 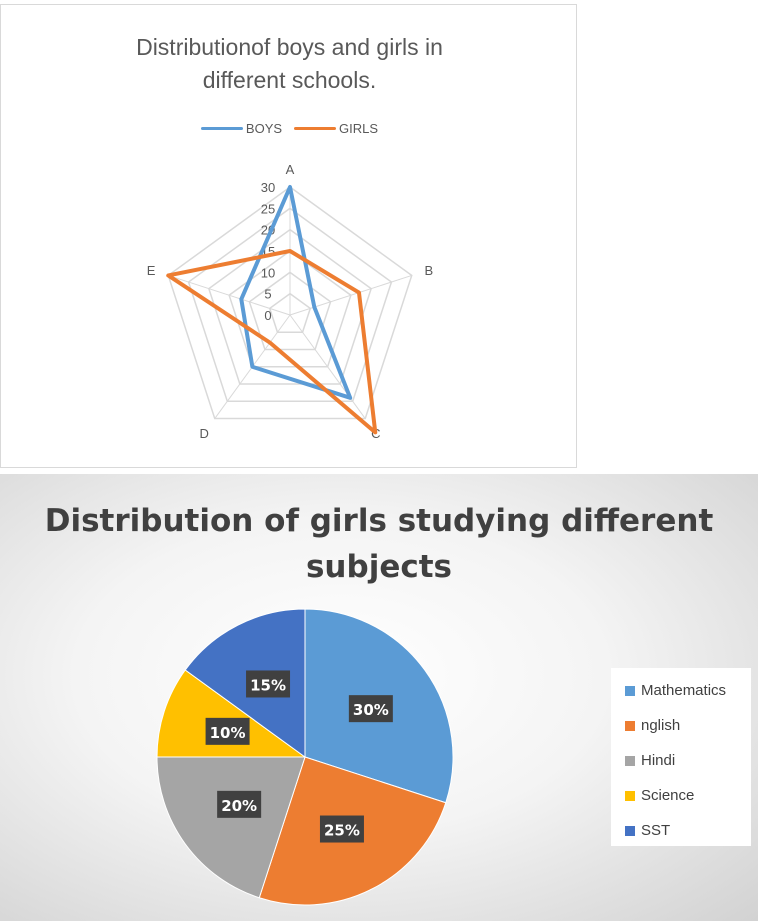 I want to click on pie-data-label-text: 25%, so click(x=342, y=831).